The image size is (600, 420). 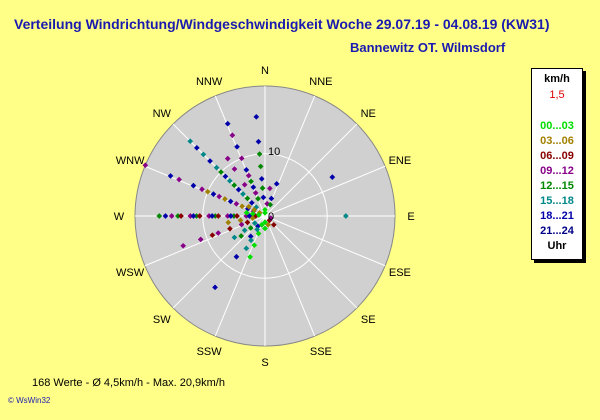 I want to click on data-points, so click(x=245, y=202).